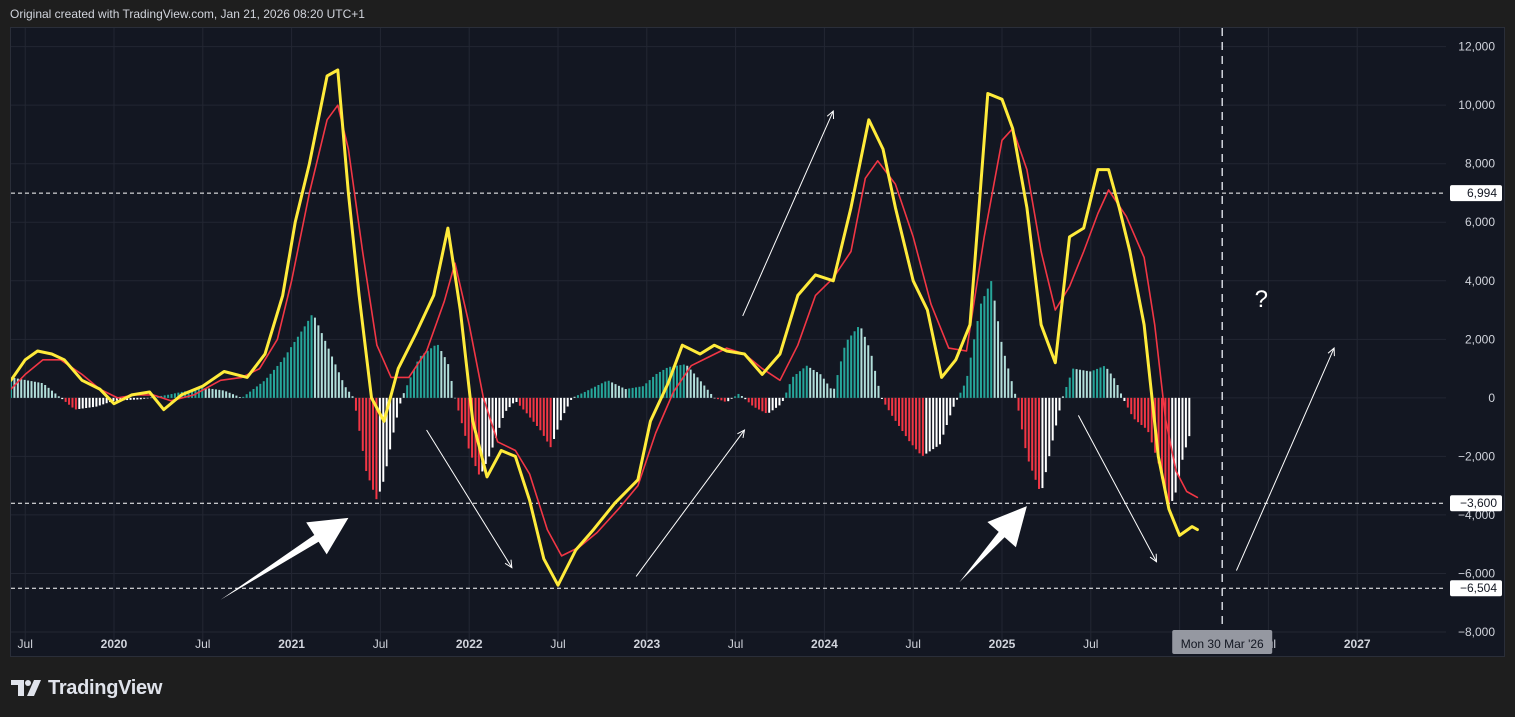 The width and height of the screenshot is (1515, 717). I want to click on y-tick-label: 0, so click(1491, 398).